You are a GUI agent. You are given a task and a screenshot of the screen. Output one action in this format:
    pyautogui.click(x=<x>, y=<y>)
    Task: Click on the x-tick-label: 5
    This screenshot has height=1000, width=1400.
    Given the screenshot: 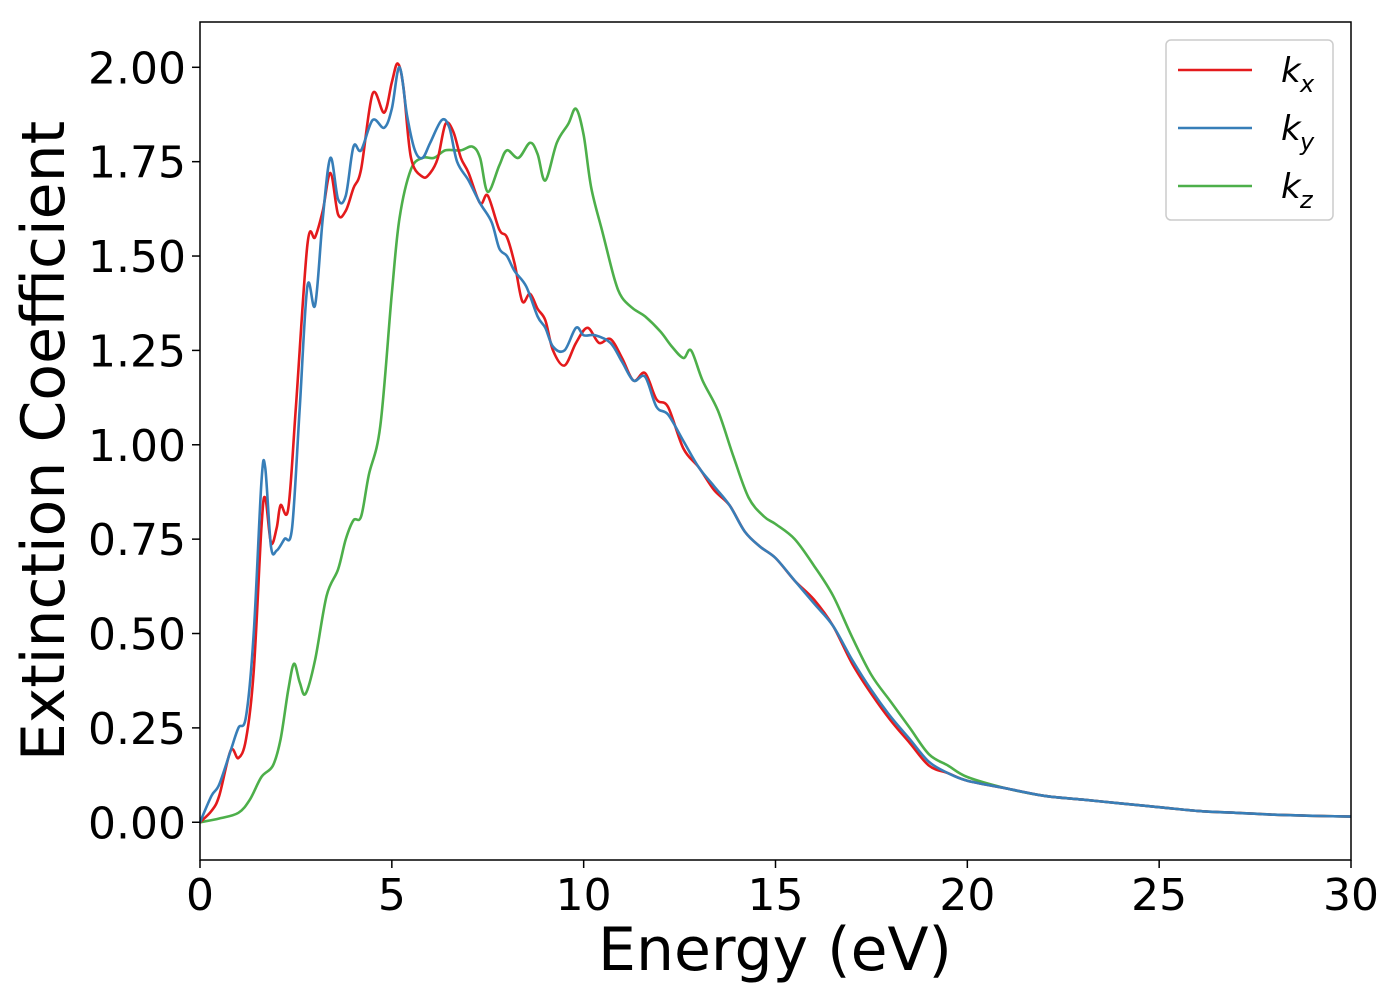 What is the action you would take?
    pyautogui.click(x=392, y=895)
    